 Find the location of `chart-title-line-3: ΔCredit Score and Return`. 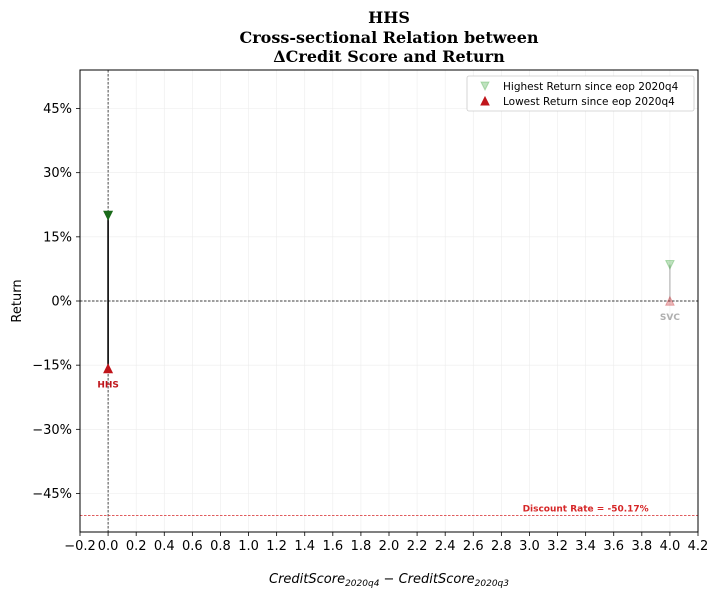

chart-title-line-3: ΔCredit Score and Return is located at coordinates (389, 56).